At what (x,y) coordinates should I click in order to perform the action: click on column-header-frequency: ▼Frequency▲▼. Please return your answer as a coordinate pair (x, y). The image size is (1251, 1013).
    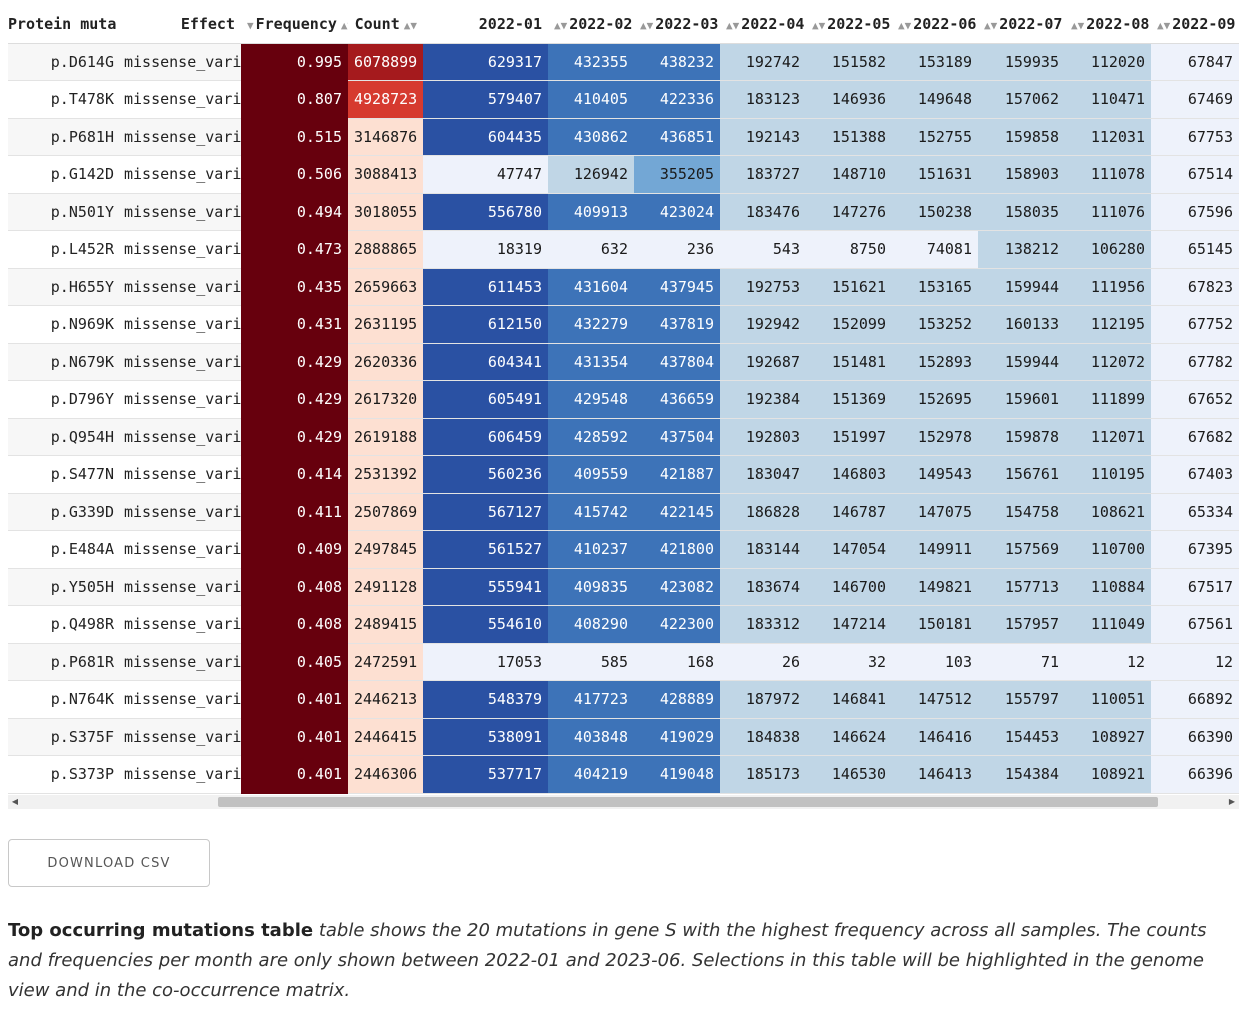
    Looking at the image, I should click on (294, 25).